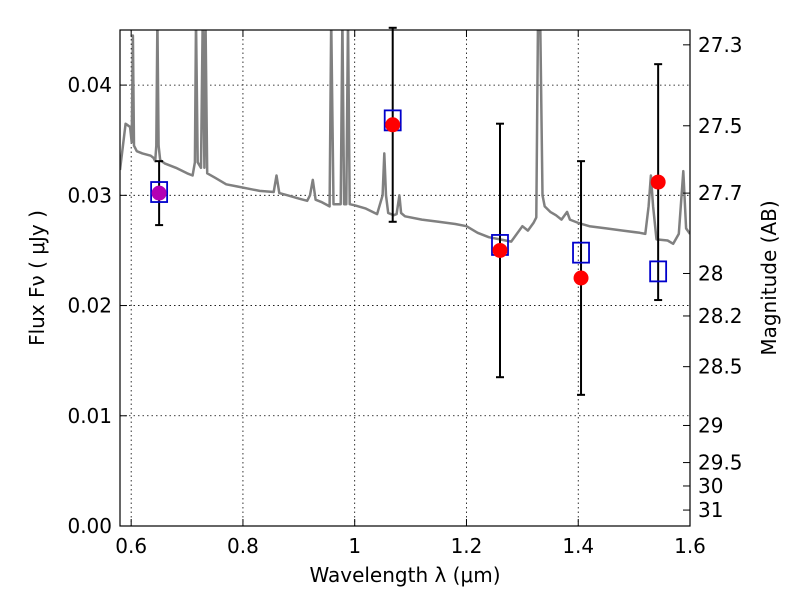 The width and height of the screenshot is (800, 600). What do you see at coordinates (720, 45) in the screenshot?
I see `magnitude-tick-label: 27.3` at bounding box center [720, 45].